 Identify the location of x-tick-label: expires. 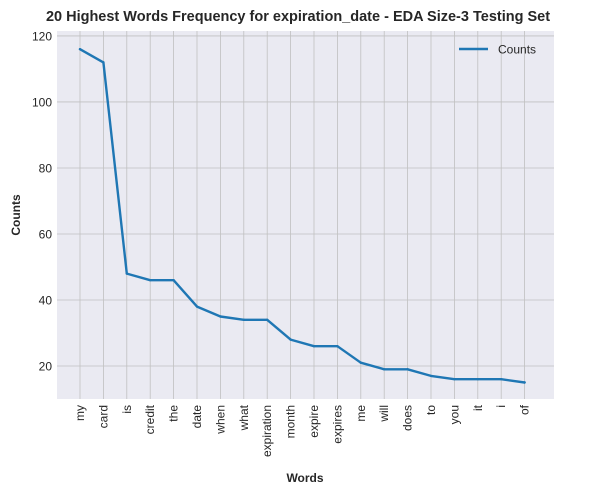
(337, 424).